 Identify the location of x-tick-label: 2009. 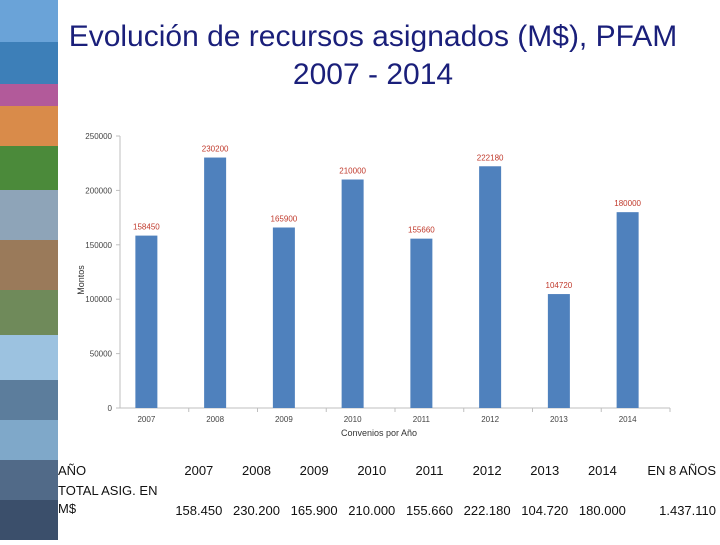
(284, 419).